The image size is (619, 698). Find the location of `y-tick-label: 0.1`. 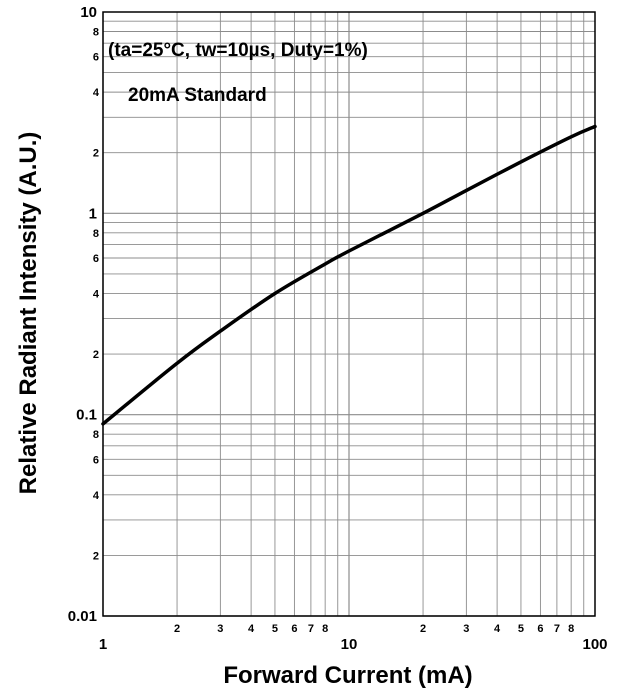

y-tick-label: 0.1 is located at coordinates (86, 415).